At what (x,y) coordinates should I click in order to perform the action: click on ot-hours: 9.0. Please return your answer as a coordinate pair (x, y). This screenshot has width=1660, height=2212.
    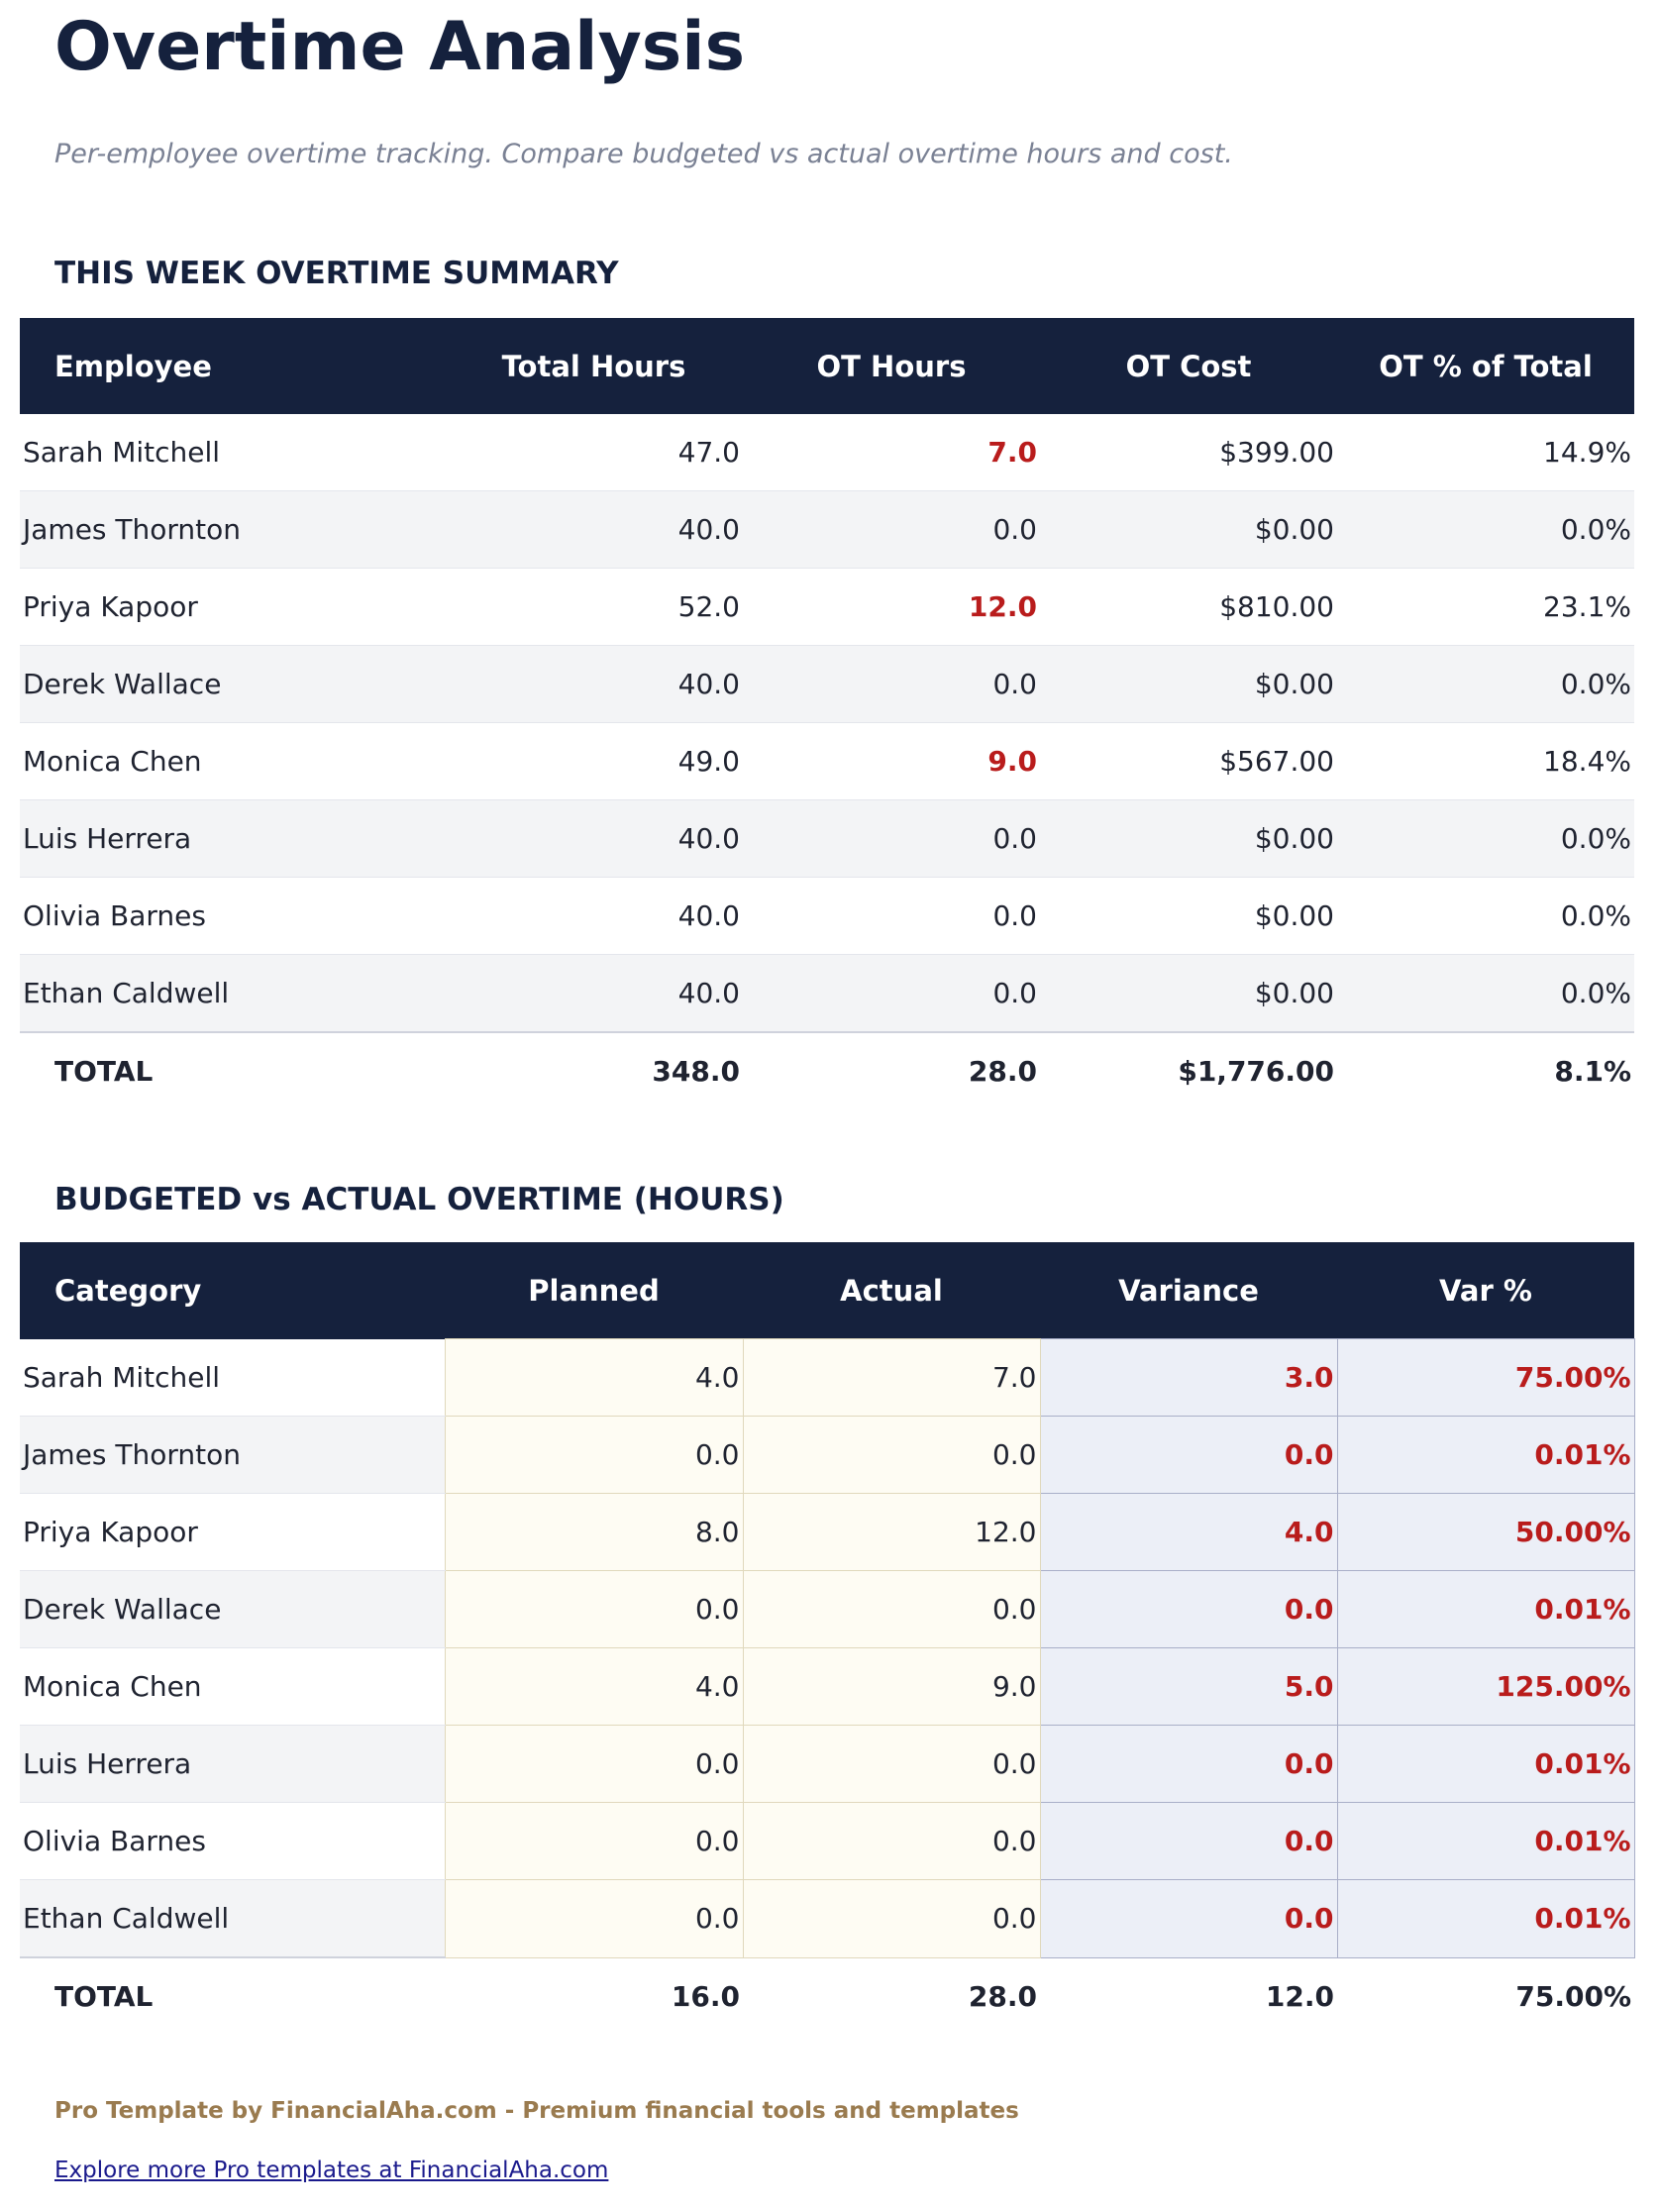
    Looking at the image, I should click on (892, 761).